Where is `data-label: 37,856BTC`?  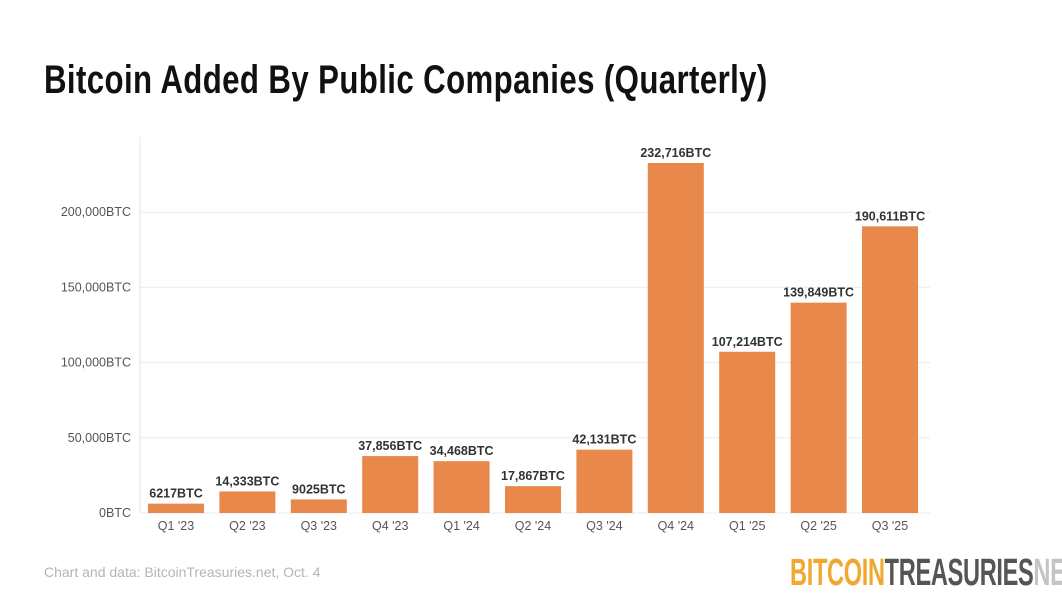
data-label: 37,856BTC is located at coordinates (390, 446).